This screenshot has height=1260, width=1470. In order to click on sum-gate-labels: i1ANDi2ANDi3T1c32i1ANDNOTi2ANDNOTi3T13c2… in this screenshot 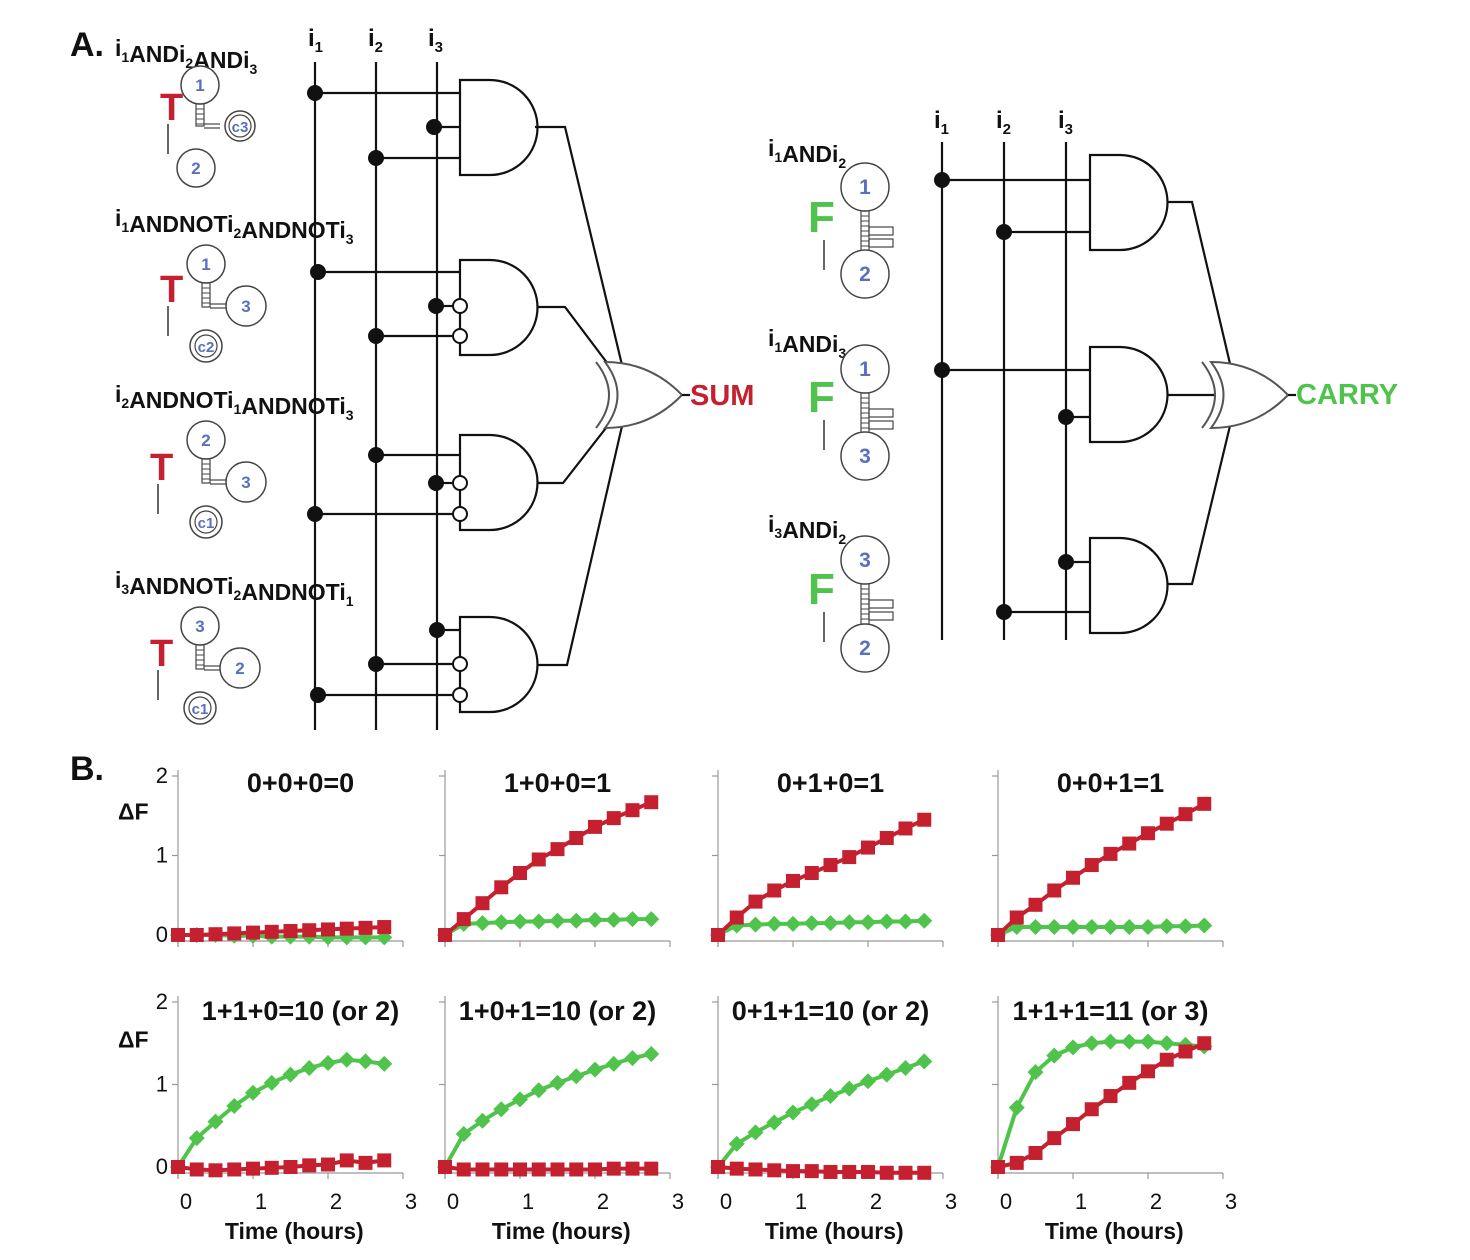, I will do `click(234, 380)`.